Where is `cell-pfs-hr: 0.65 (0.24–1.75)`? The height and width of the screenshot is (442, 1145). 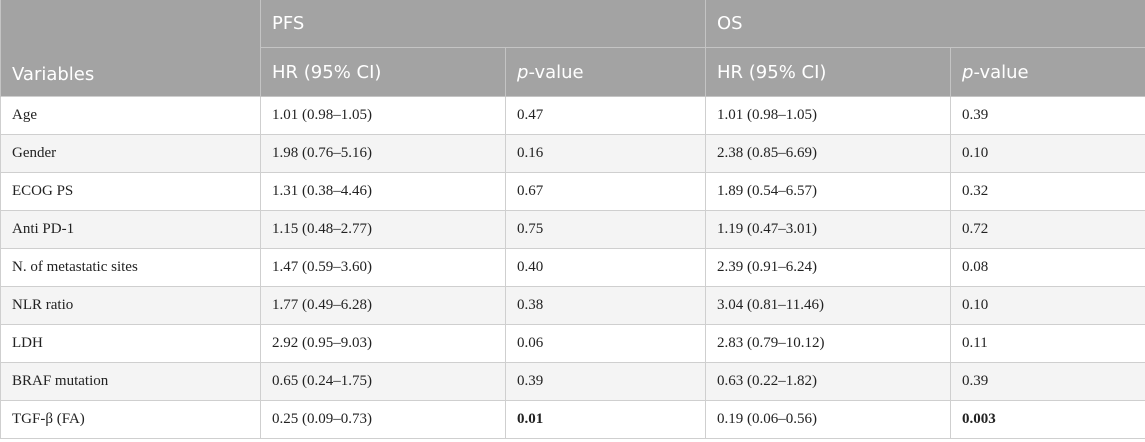 cell-pfs-hr: 0.65 (0.24–1.75) is located at coordinates (383, 381).